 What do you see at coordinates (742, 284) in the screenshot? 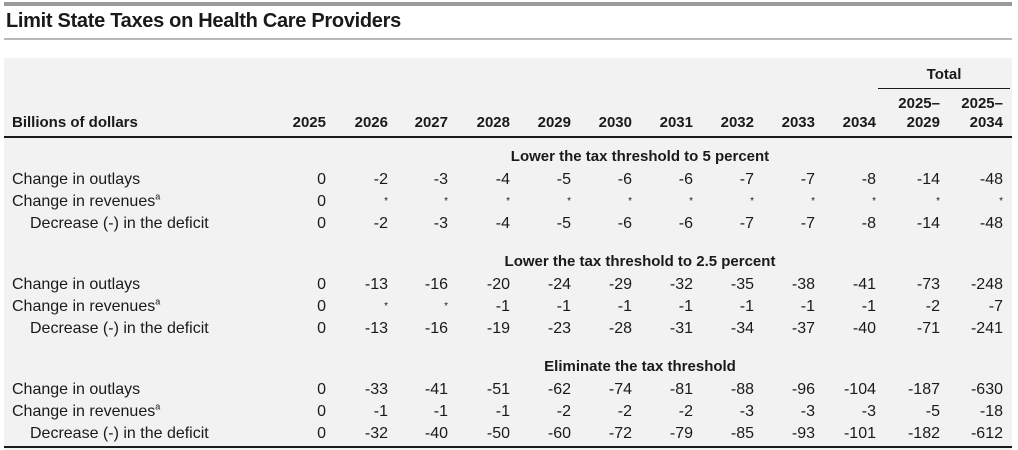
I see `table-cell: -35` at bounding box center [742, 284].